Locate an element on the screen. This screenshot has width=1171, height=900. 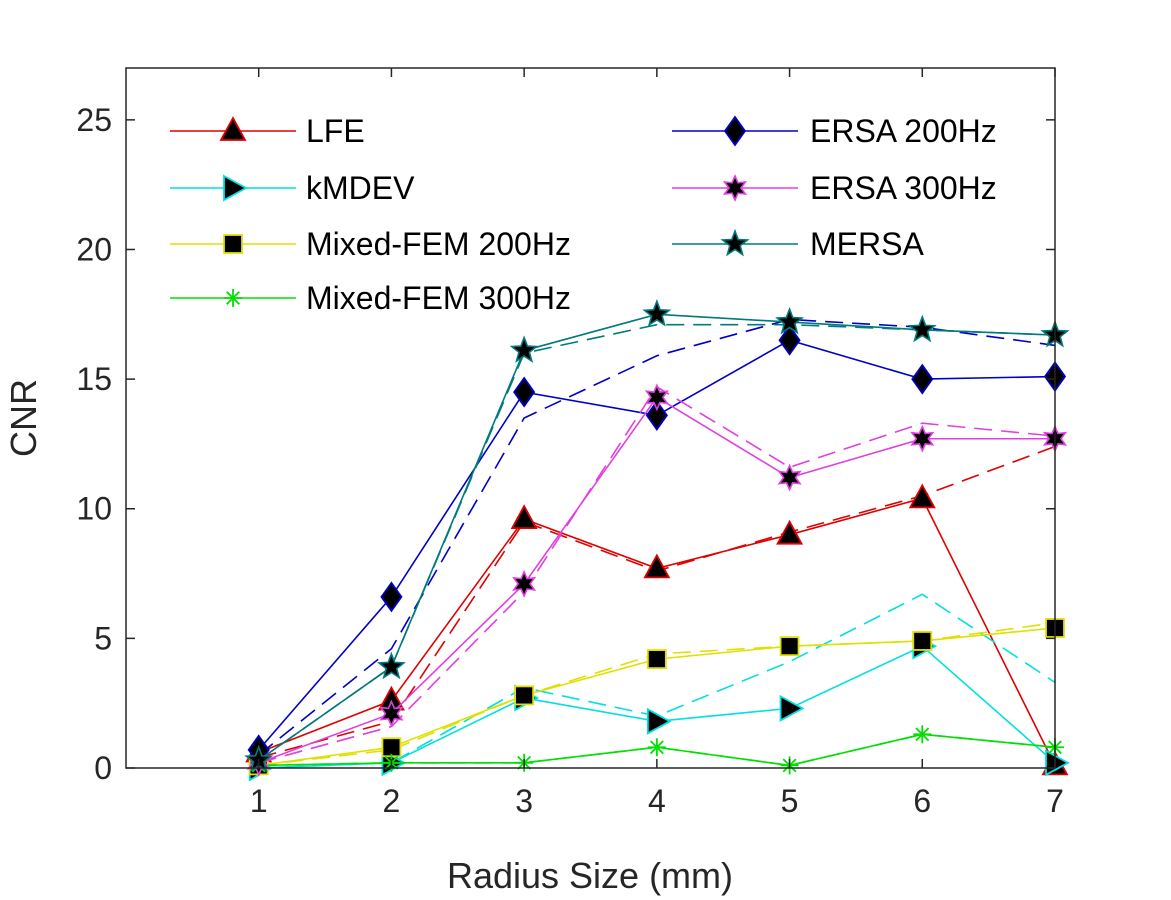
y-tick-label: 25 is located at coordinates (94, 120).